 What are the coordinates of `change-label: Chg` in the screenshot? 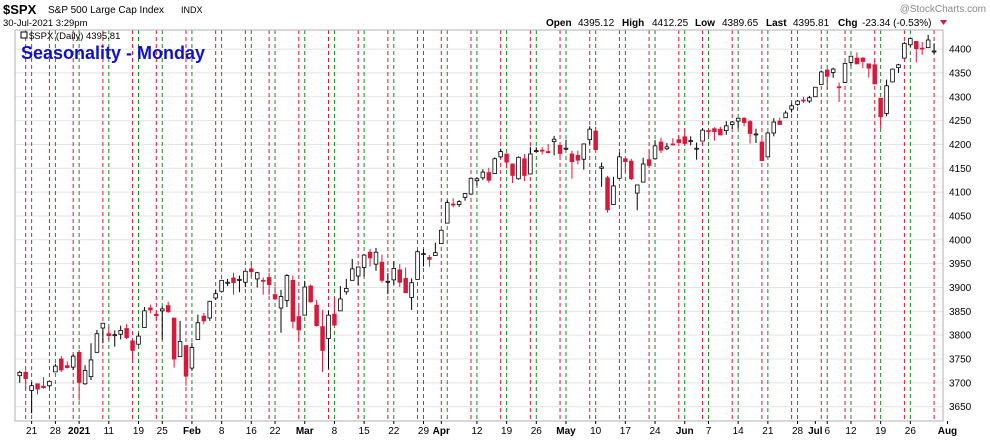 It's located at (847, 23).